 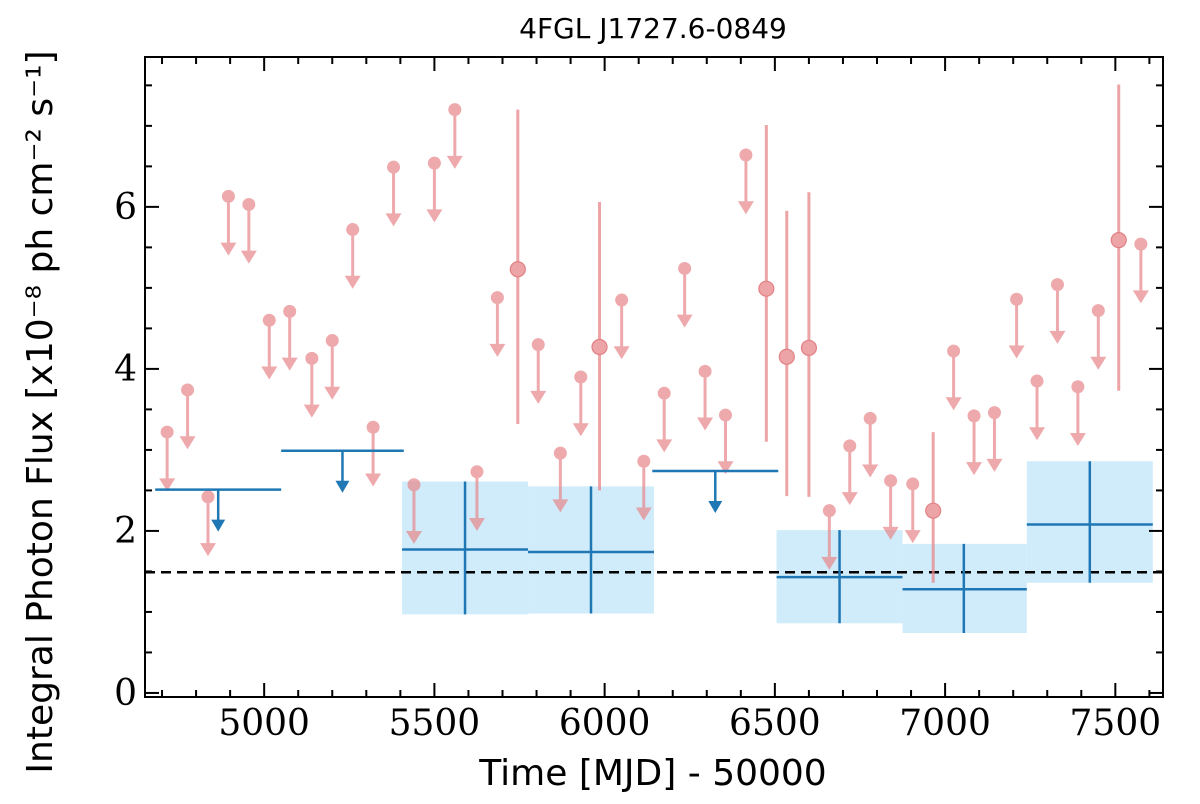 What do you see at coordinates (1116, 723) in the screenshot?
I see `x-tick-label: 7500` at bounding box center [1116, 723].